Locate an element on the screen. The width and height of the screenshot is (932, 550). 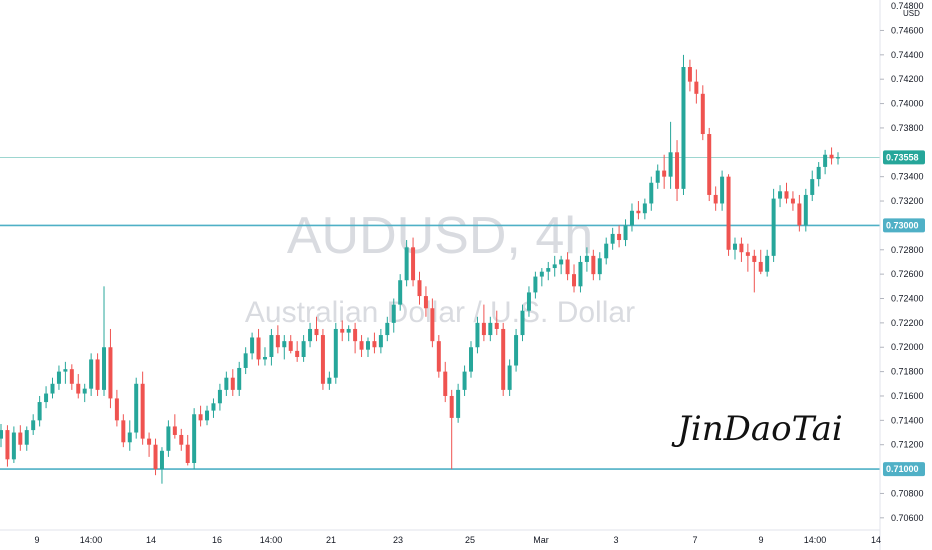
level-price-tag-label: 0.73000 is located at coordinates (902, 225).